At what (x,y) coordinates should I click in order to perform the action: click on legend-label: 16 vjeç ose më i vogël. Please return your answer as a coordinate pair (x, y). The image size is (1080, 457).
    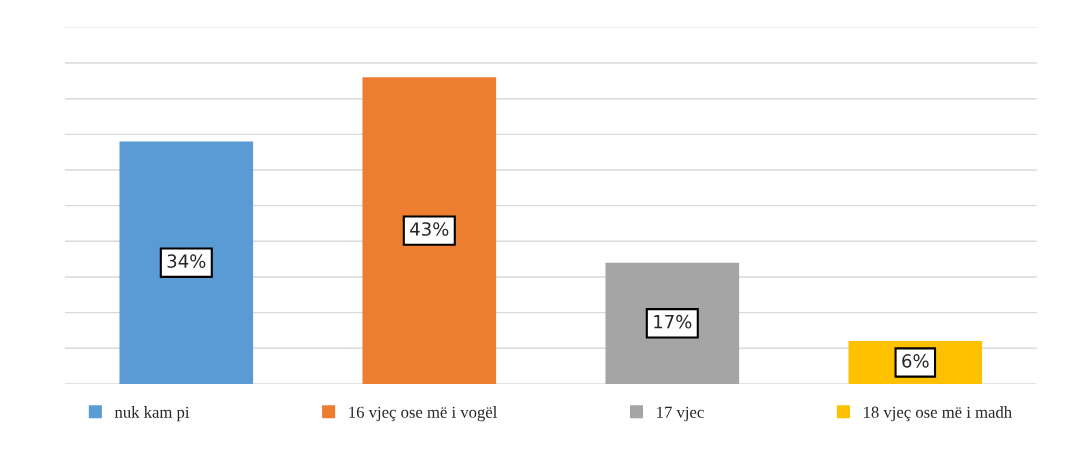
    Looking at the image, I should click on (423, 414).